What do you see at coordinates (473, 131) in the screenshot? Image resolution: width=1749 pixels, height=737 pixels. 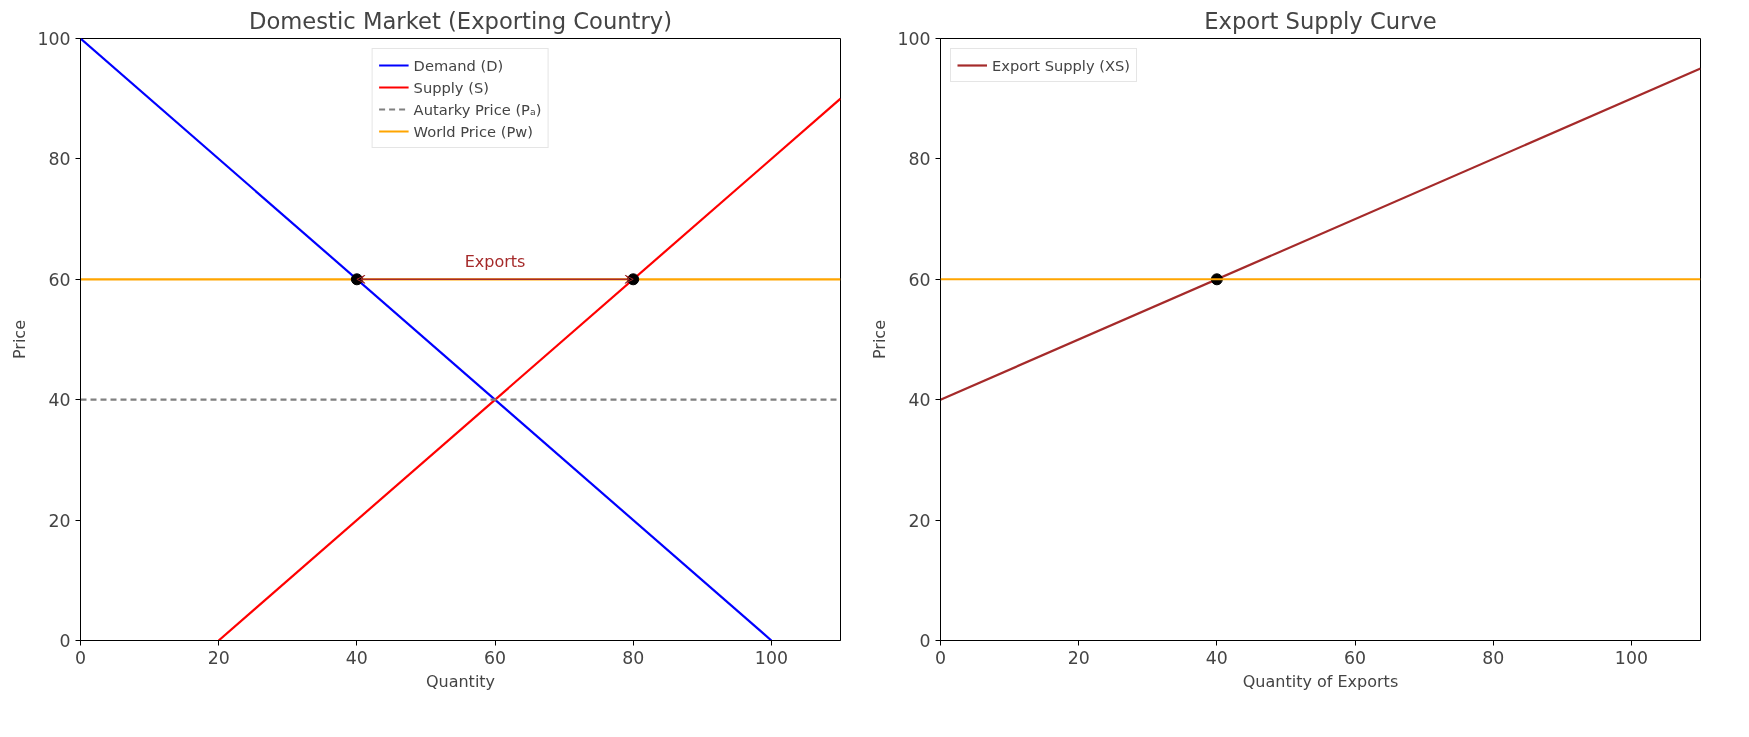 I see `legend-label: World Price (Pw)` at bounding box center [473, 131].